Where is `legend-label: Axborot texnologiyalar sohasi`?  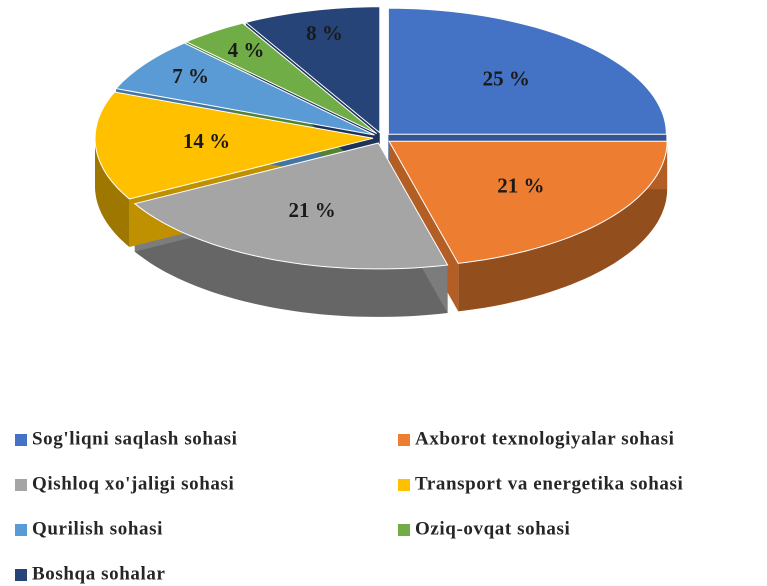
legend-label: Axborot texnologiyalar sohasi is located at coordinates (545, 438).